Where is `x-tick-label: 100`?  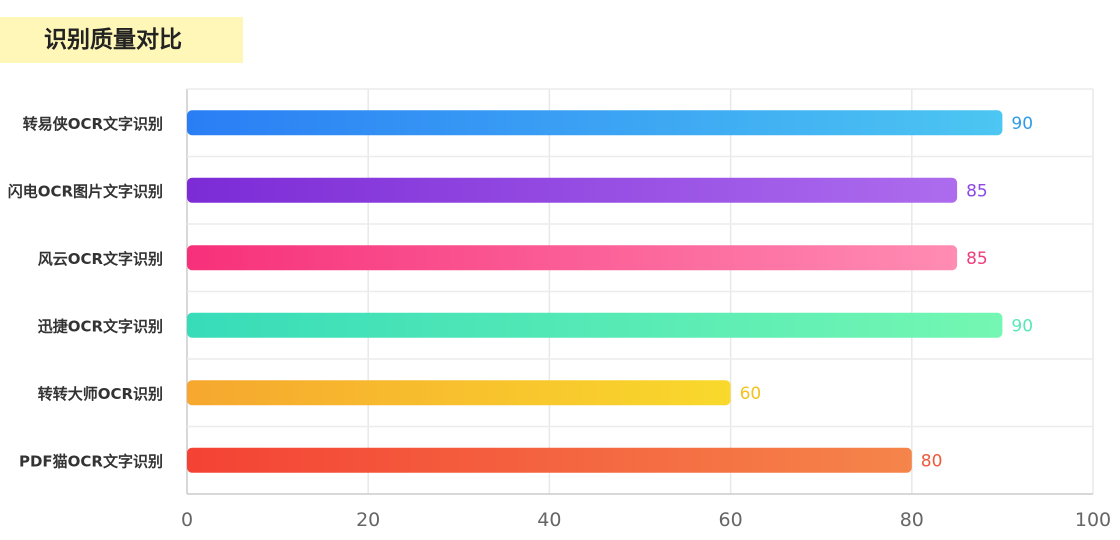 x-tick-label: 100 is located at coordinates (1093, 520).